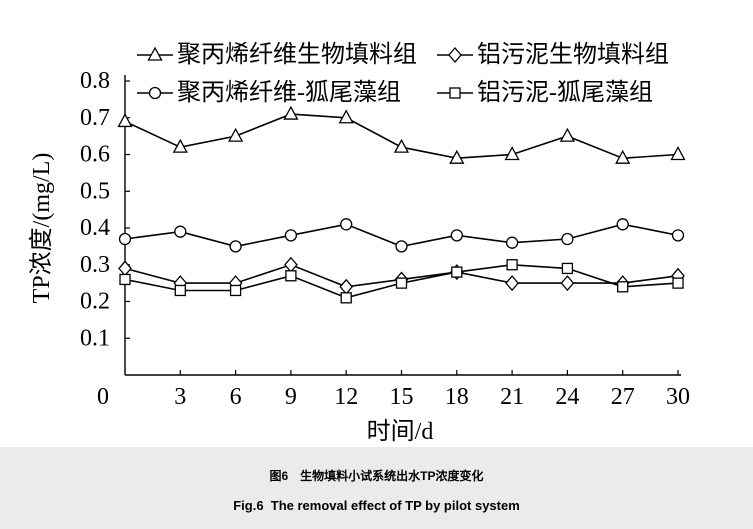  I want to click on legend-label: 聚丙烯纤维生物填料组, so click(297, 54).